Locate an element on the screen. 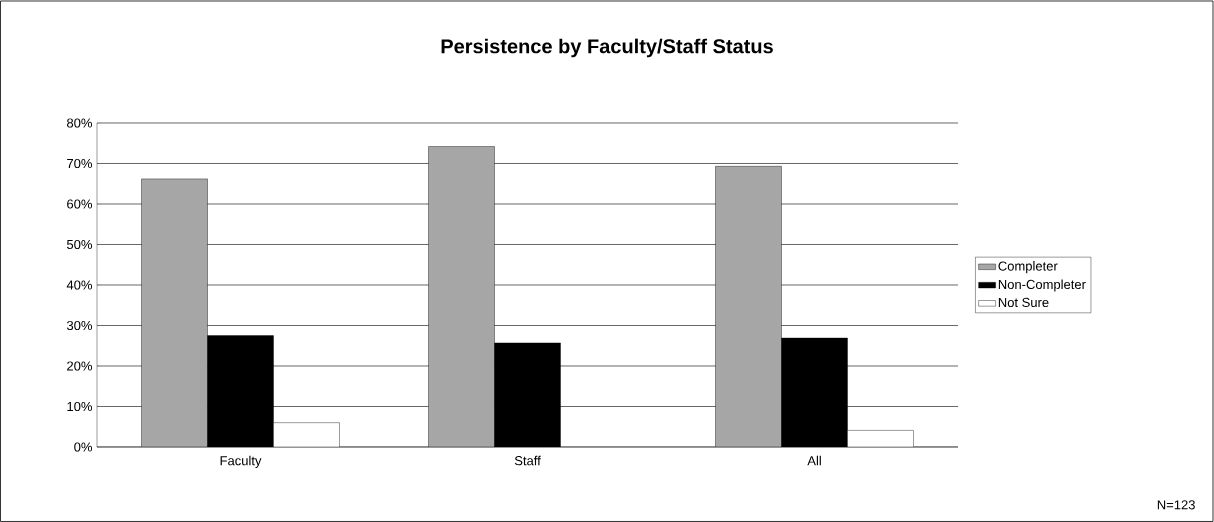  y-tick-label: 40% is located at coordinates (79, 285).